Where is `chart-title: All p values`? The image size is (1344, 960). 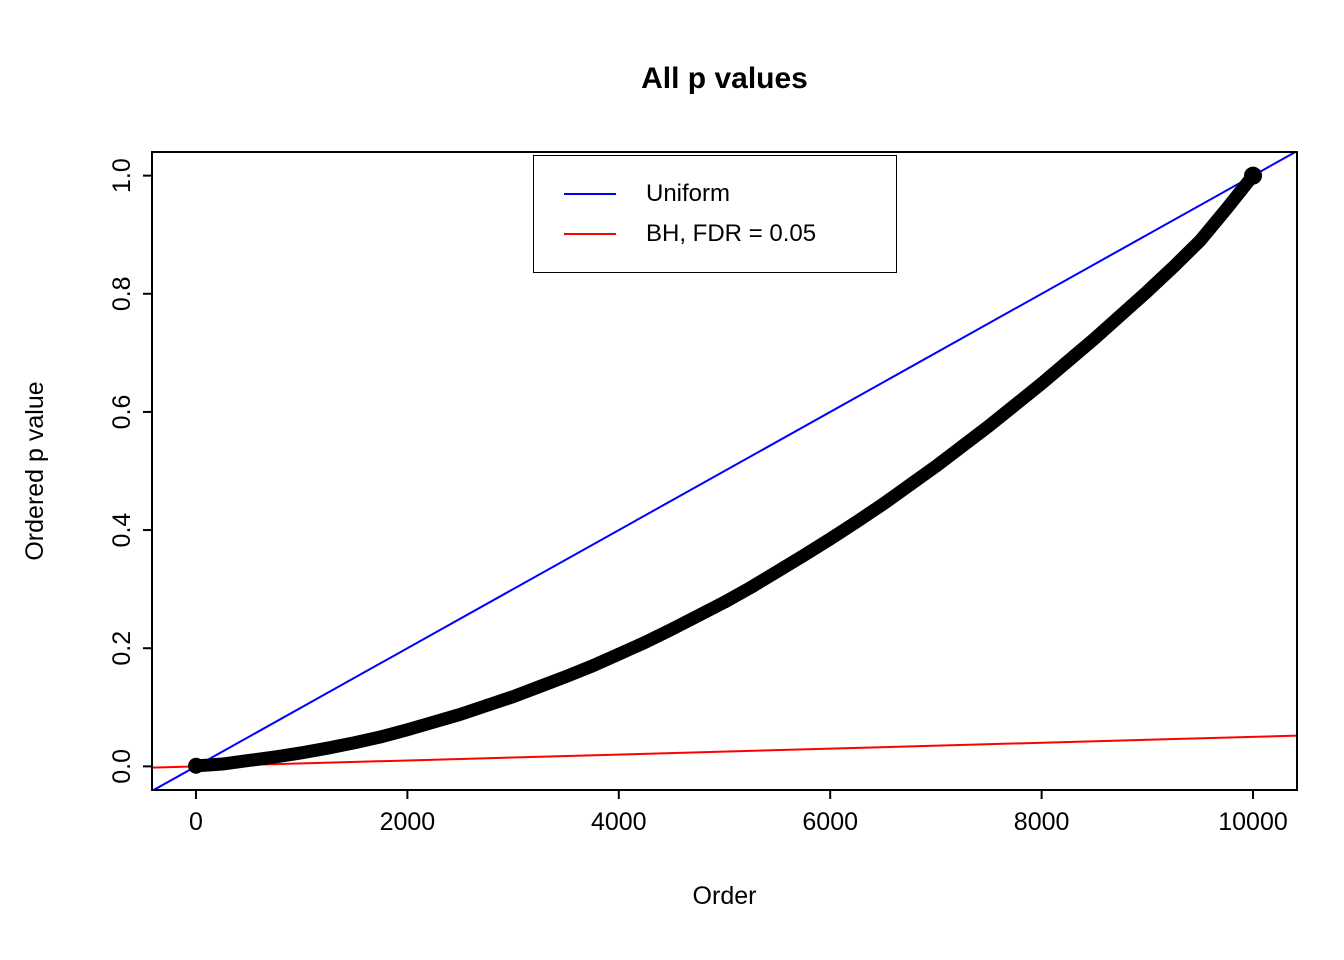 chart-title: All p values is located at coordinates (724, 78).